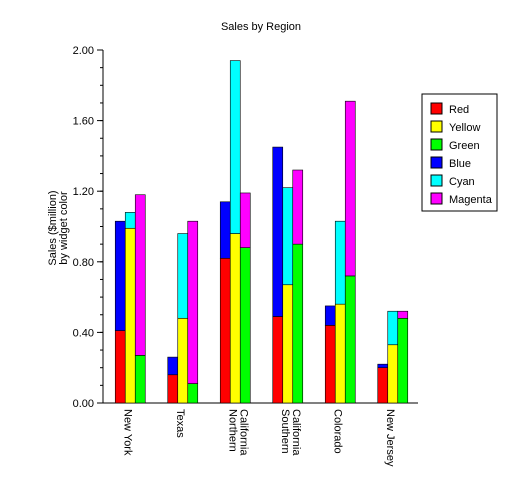 This screenshot has height=503, width=522. I want to click on y-axis-label: Sales ($million) by widget color, so click(58, 227).